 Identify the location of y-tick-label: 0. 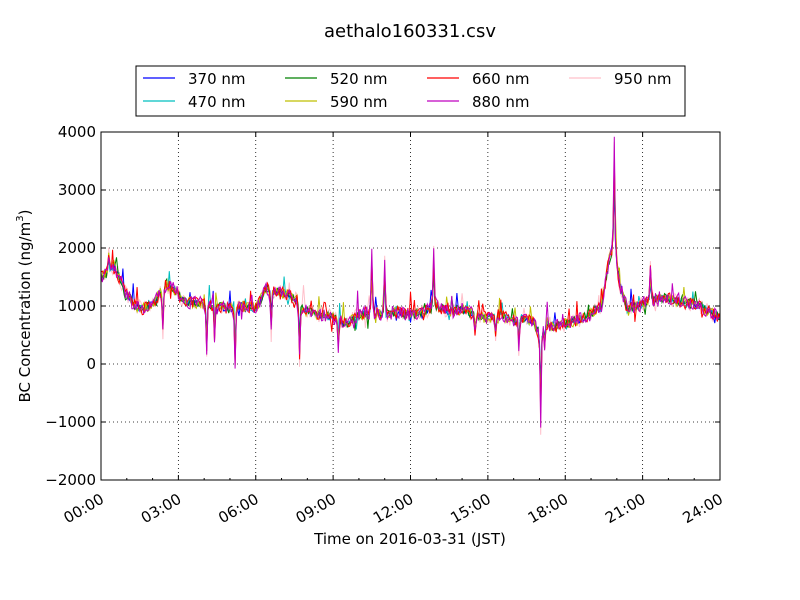
(91, 364).